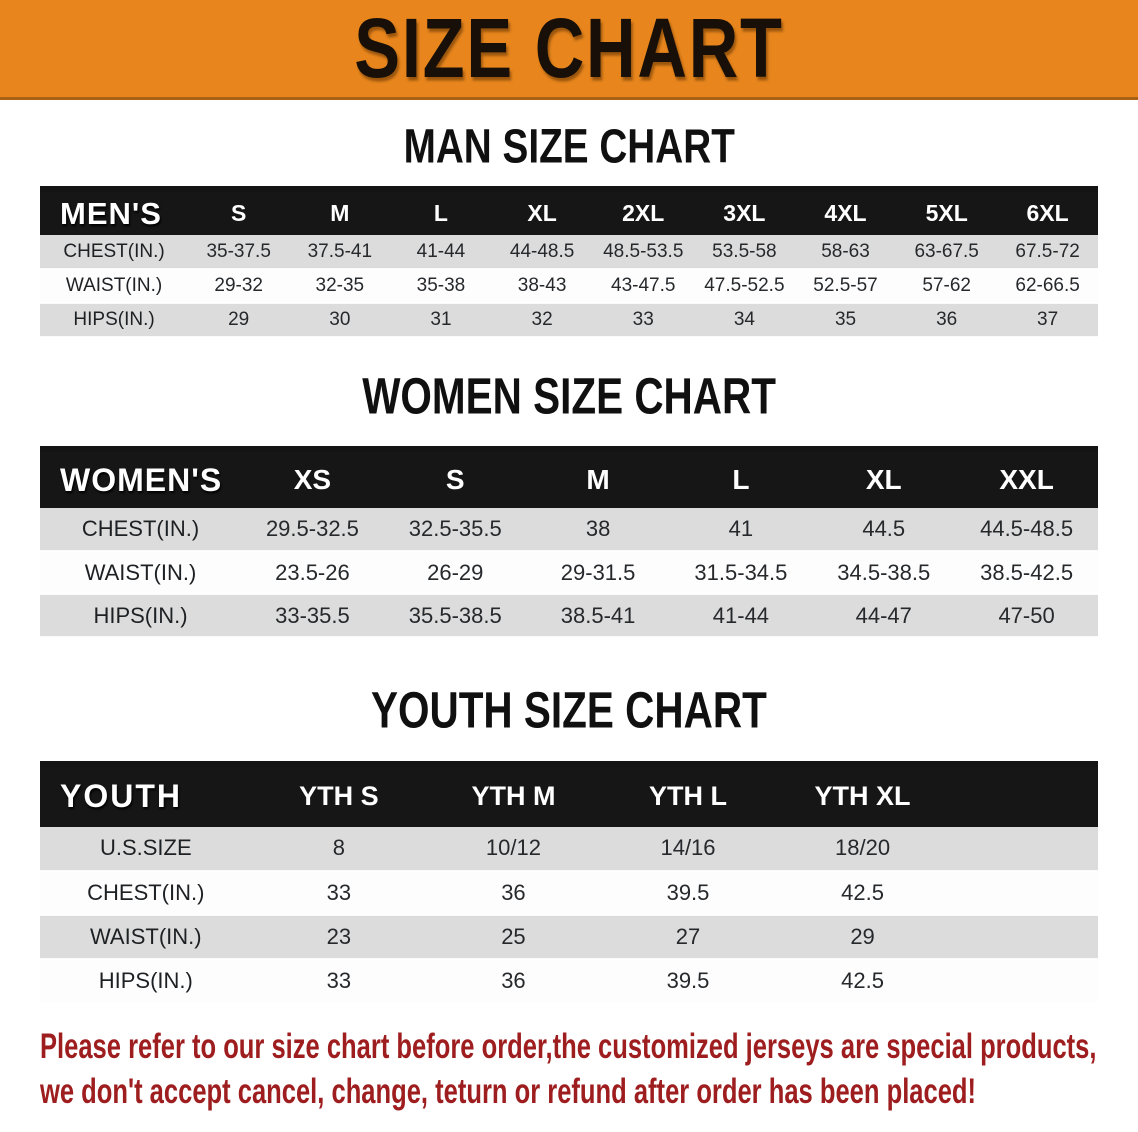  What do you see at coordinates (238, 251) in the screenshot?
I see `size-cell: 35-37.5` at bounding box center [238, 251].